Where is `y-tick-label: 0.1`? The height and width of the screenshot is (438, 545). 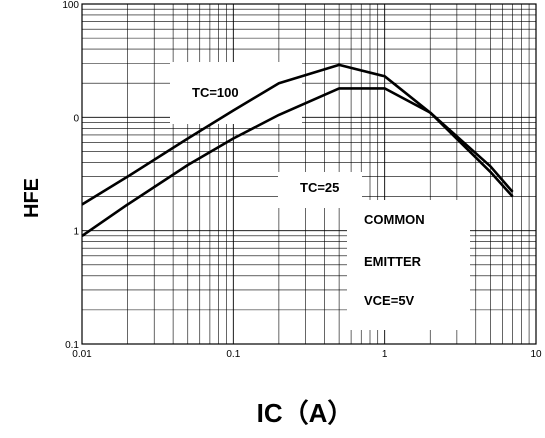 y-tick-label: 0.1 is located at coordinates (72, 345).